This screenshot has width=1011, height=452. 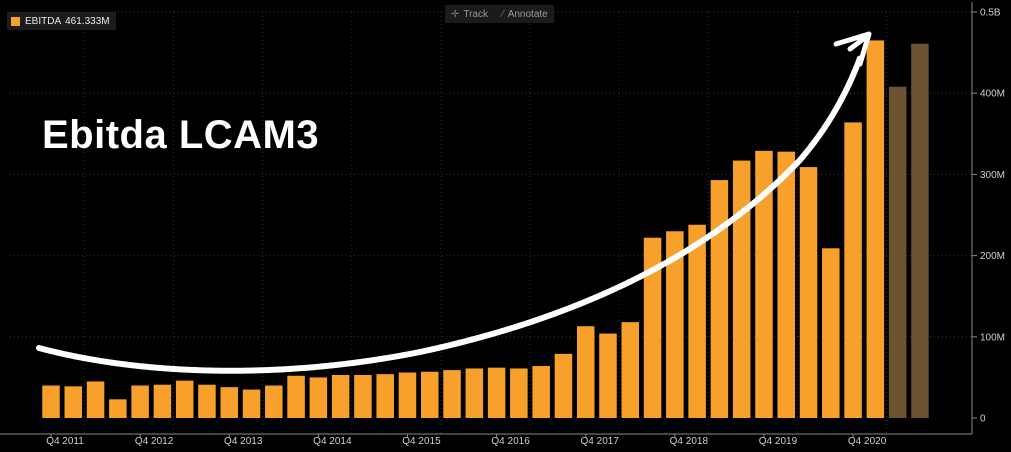 I want to click on annotate-label: Annotate, so click(x=527, y=14).